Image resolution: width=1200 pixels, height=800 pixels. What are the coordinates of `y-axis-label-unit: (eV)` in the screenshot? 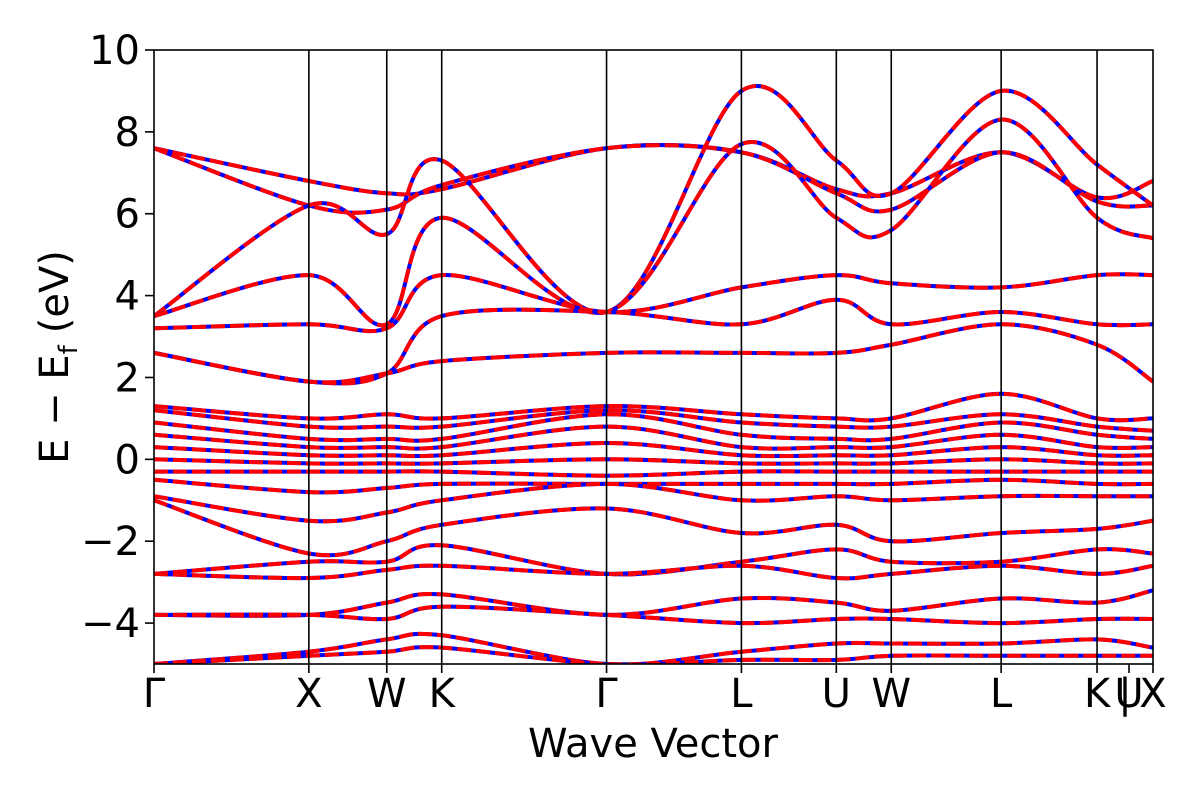 It's located at (55, 291).